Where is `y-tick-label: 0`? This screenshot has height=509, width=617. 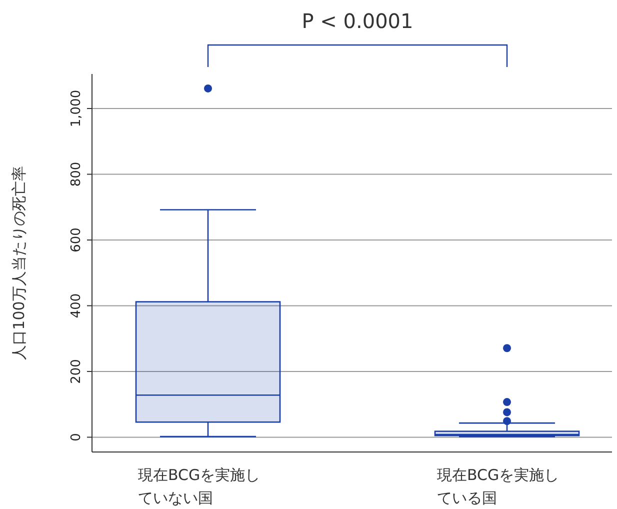
y-tick-label: 0 is located at coordinates (76, 437).